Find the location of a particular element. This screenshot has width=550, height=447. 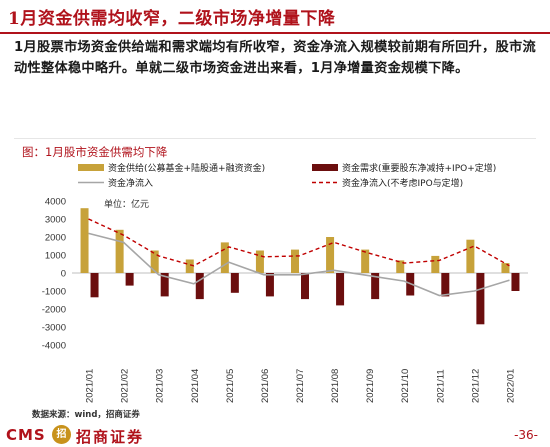

slide-title: 1月资金供需均收窄，二级市场净增量下降 is located at coordinates (172, 19).